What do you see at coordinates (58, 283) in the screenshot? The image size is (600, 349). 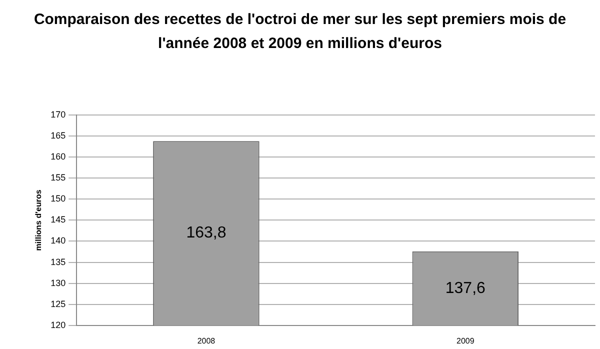 I see `y-tick-label: 130` at bounding box center [58, 283].